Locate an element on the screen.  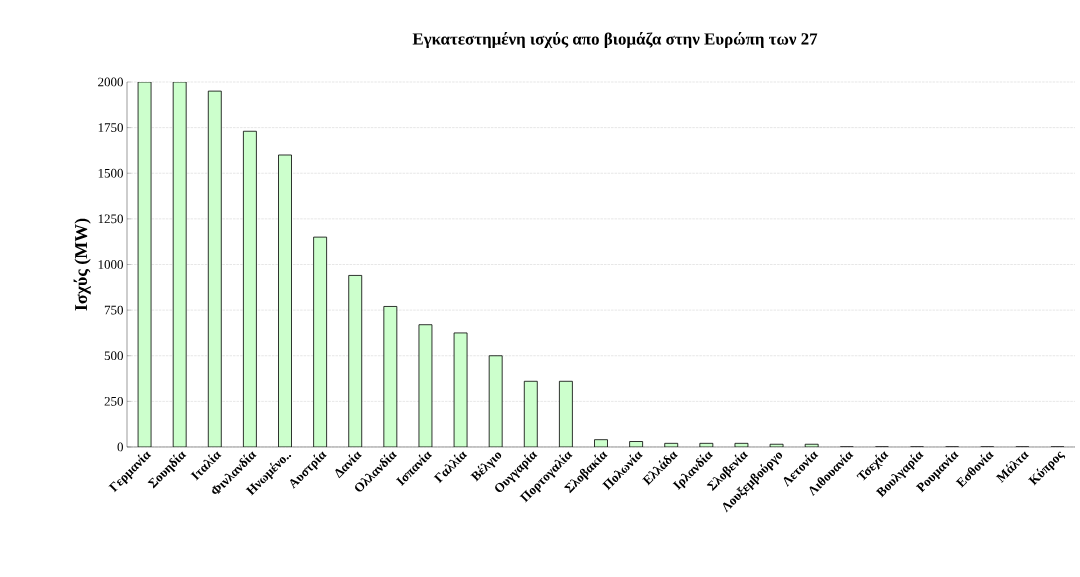
y-tick-label: 1750 is located at coordinates (110, 127).